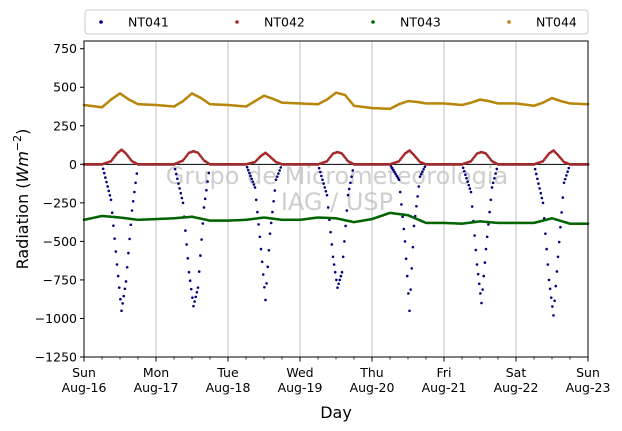 The image size is (622, 431). I want to click on x-tick-day: Fri, so click(444, 372).